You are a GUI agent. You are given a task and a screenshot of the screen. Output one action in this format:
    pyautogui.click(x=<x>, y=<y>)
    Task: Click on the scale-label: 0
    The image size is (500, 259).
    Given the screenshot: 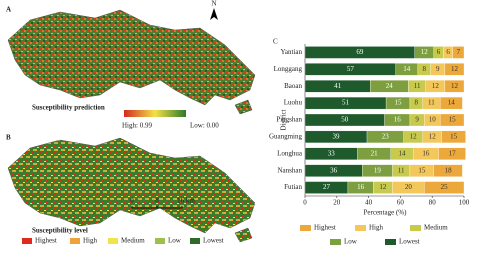 What is the action you would take?
    pyautogui.click(x=132, y=201)
    